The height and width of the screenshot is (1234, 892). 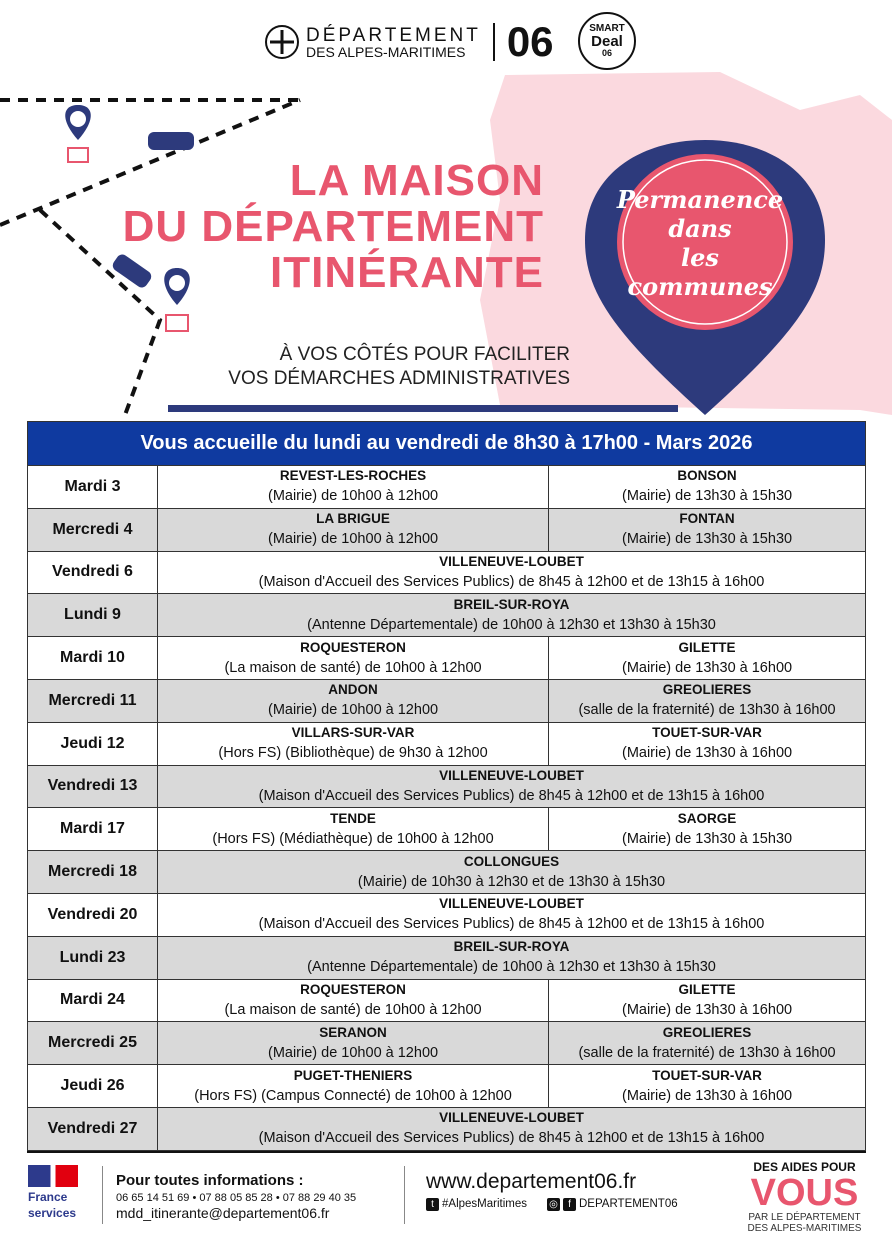 What do you see at coordinates (92, 529) in the screenshot?
I see `day-cell: Mercredi 4` at bounding box center [92, 529].